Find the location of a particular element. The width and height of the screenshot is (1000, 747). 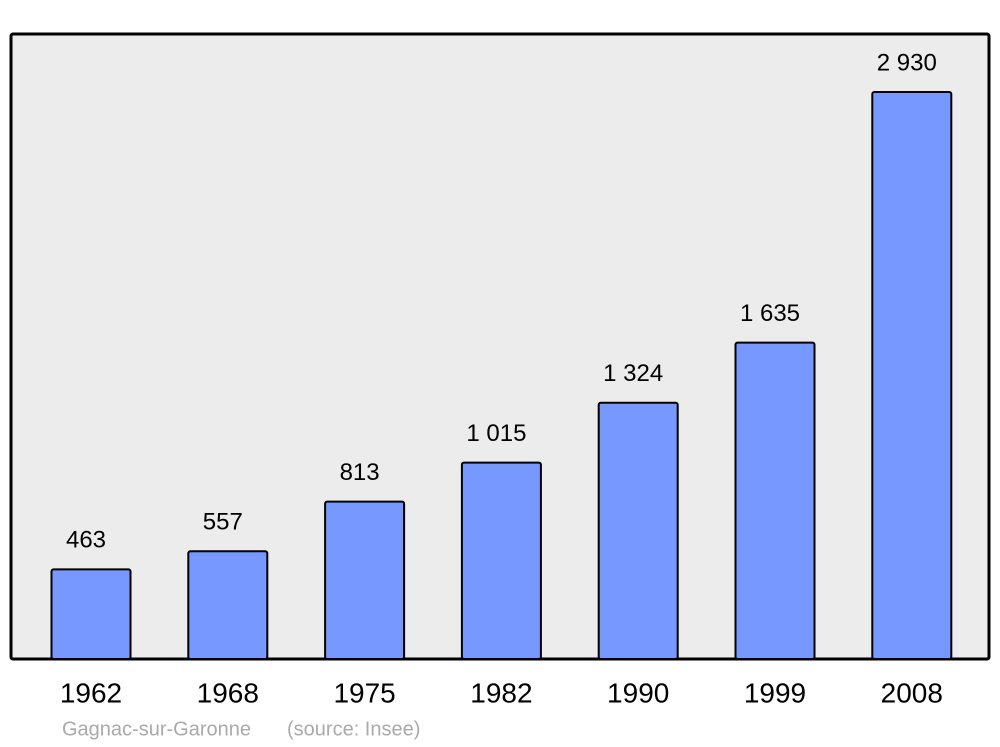

x-tick-label: 1990 is located at coordinates (638, 692).